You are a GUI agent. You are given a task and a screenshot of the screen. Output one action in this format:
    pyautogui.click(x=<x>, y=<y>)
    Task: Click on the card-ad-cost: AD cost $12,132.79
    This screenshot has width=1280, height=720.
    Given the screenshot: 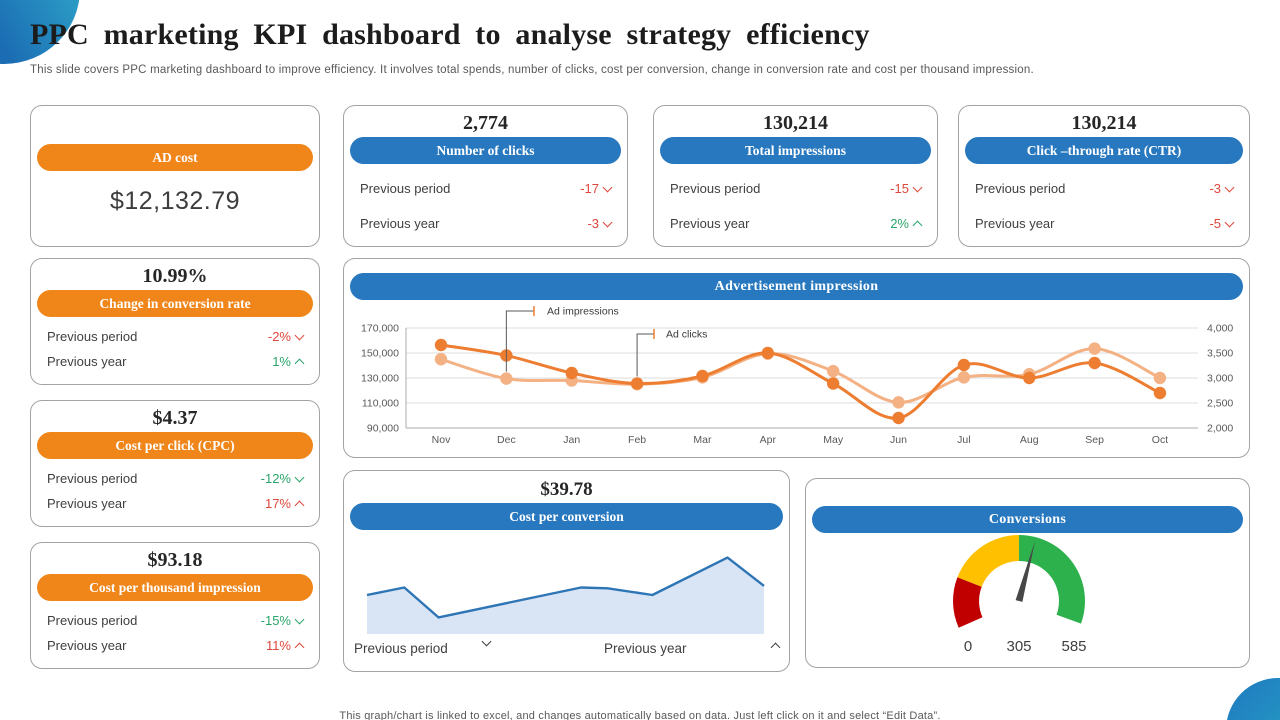 What is the action you would take?
    pyautogui.click(x=175, y=176)
    